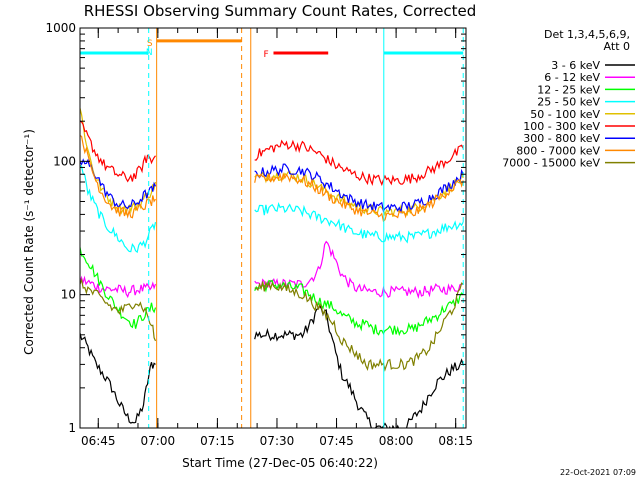  What do you see at coordinates (587, 34) in the screenshot?
I see `legend-header-0: Det 1,3,4,5,6,9,` at bounding box center [587, 34].